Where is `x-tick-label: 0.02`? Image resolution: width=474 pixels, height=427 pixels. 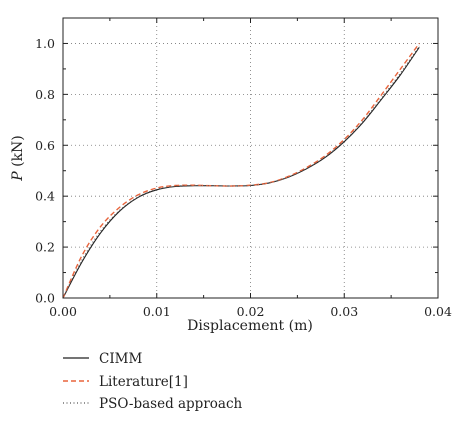 x-tick-label: 0.02 is located at coordinates (251, 311).